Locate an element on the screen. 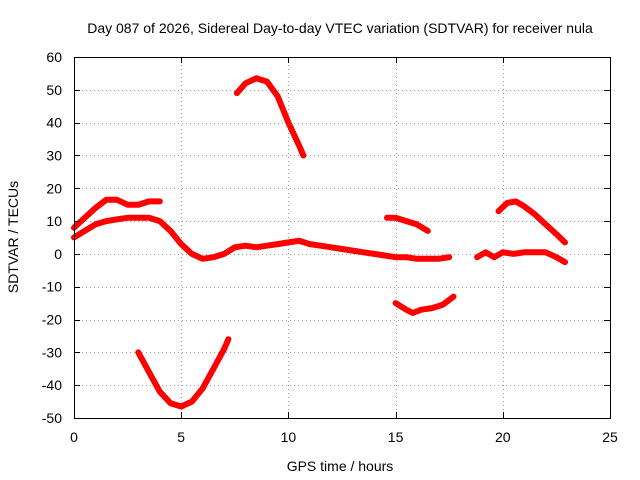 The width and height of the screenshot is (640, 480). y-axis-label: SDTVAR / TECUs is located at coordinates (13, 237).